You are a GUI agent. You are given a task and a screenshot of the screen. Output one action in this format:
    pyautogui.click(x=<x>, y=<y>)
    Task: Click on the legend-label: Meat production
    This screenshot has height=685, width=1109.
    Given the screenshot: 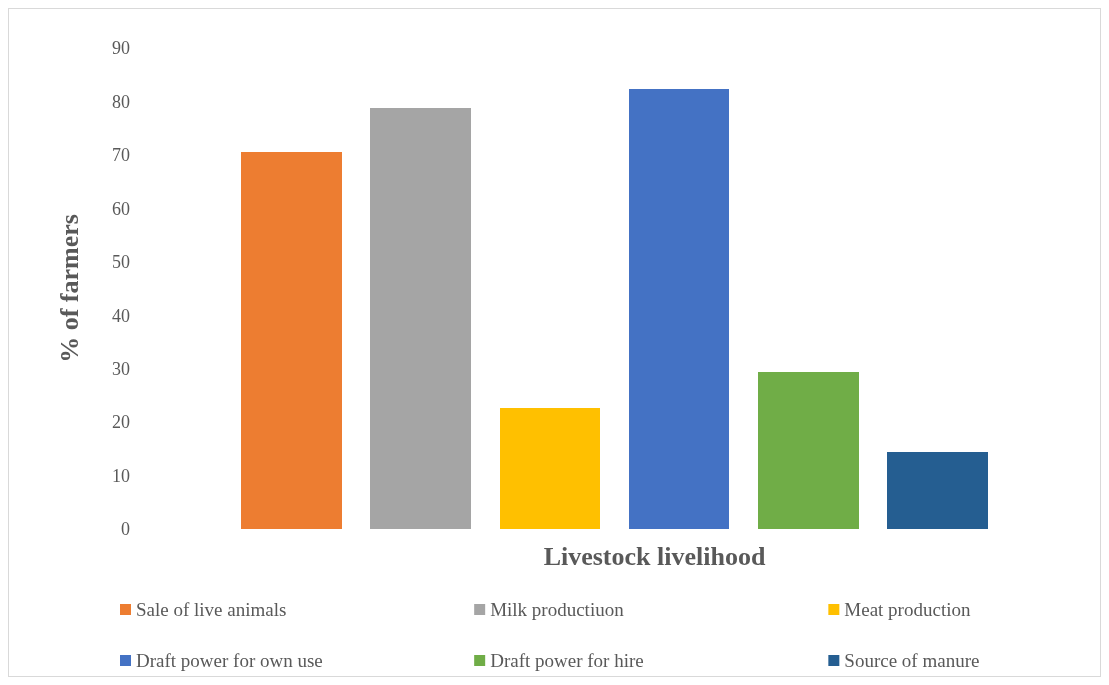 What is the action you would take?
    pyautogui.click(x=907, y=609)
    